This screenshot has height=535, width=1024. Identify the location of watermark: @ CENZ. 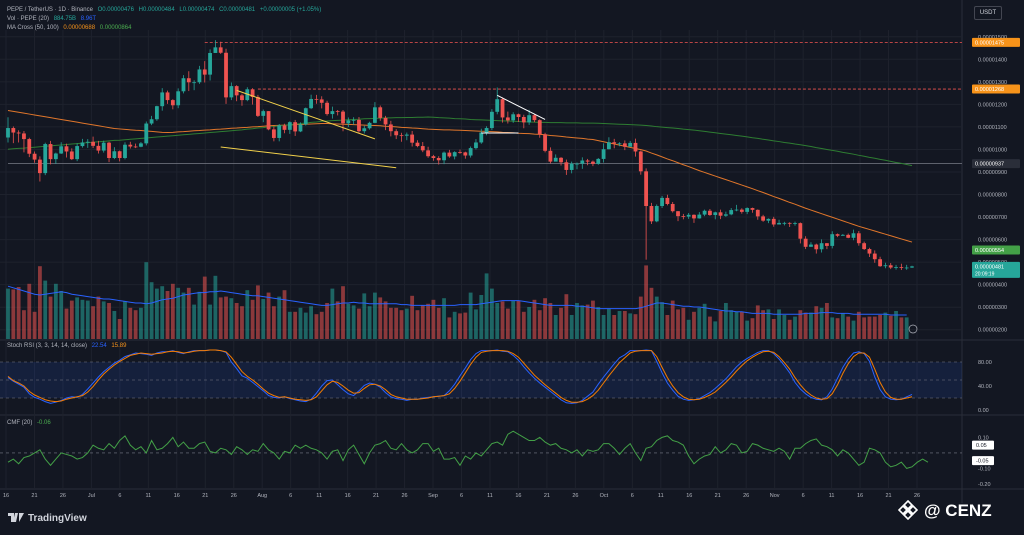
(945, 510).